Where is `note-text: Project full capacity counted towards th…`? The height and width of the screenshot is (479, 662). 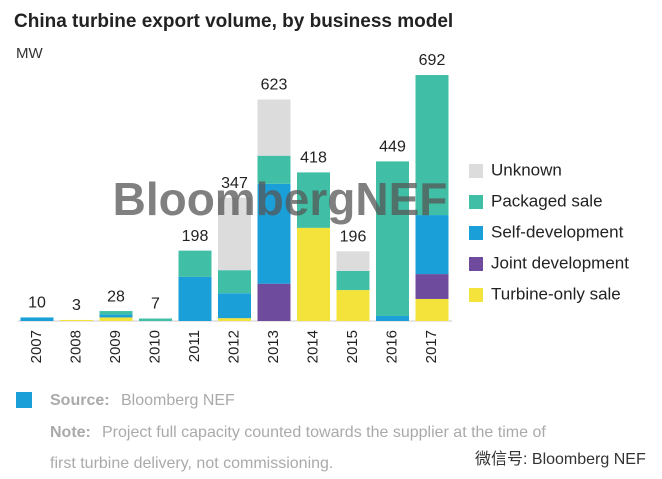 note-text: Project full capacity counted towards th… is located at coordinates (324, 432).